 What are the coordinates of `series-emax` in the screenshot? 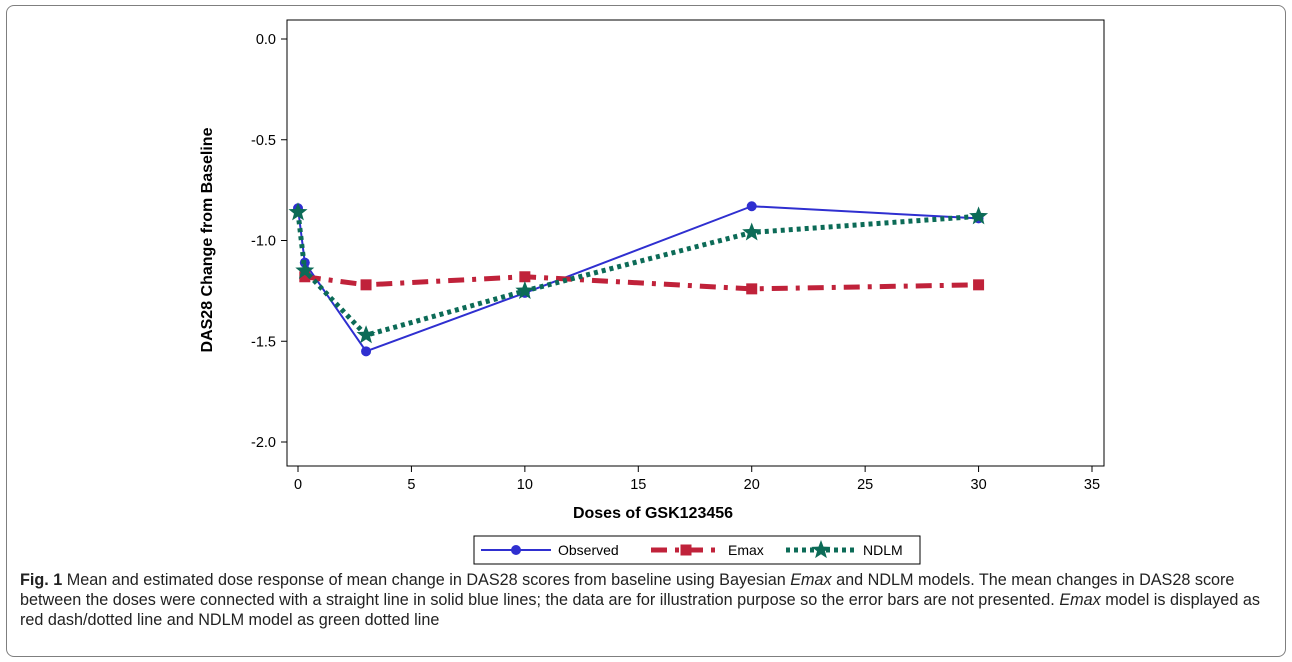 It's located at (642, 283).